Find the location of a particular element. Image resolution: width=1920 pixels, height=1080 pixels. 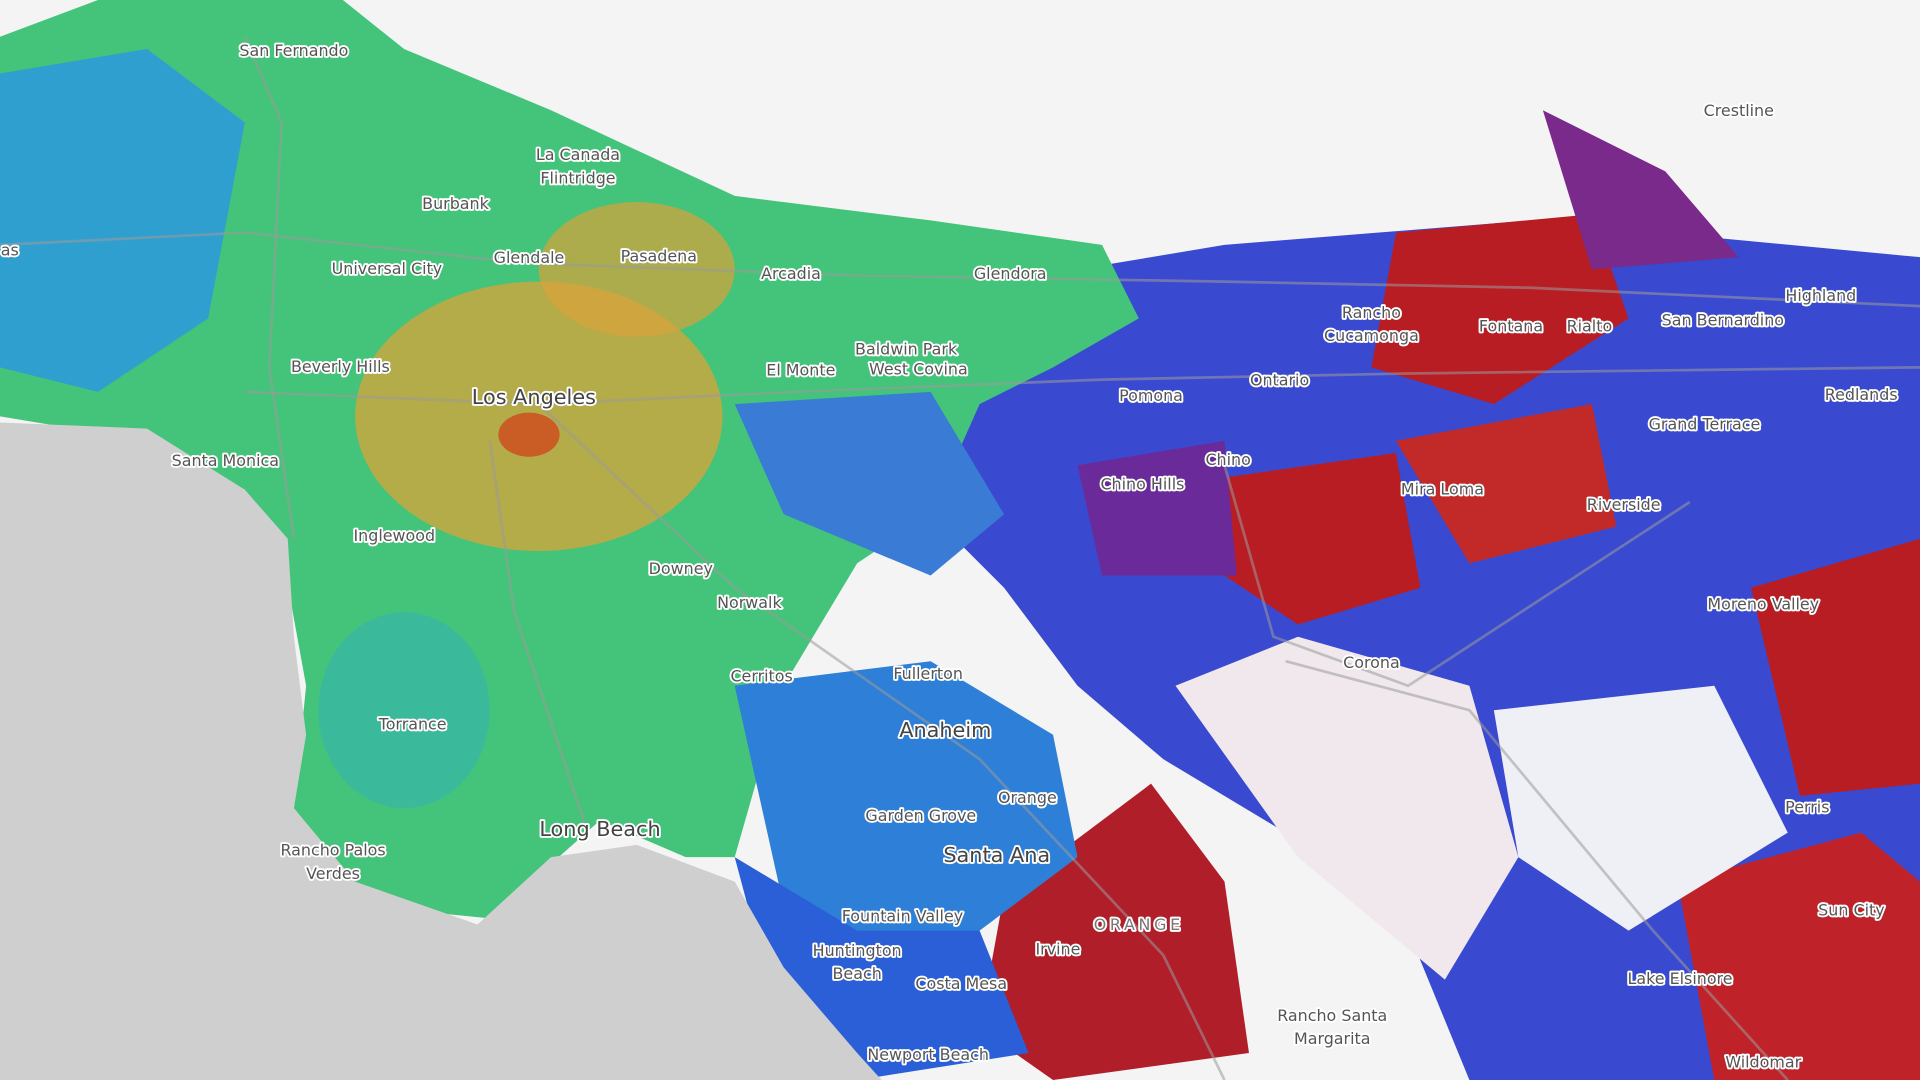

place-label: Torrance is located at coordinates (412, 723).